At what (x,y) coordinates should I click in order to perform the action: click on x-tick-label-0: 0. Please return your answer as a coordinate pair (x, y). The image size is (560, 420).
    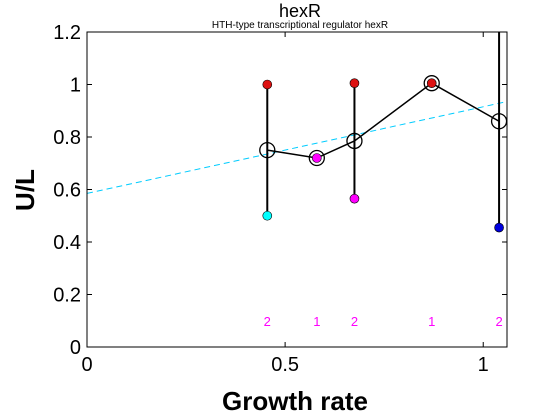
    Looking at the image, I should click on (86, 365).